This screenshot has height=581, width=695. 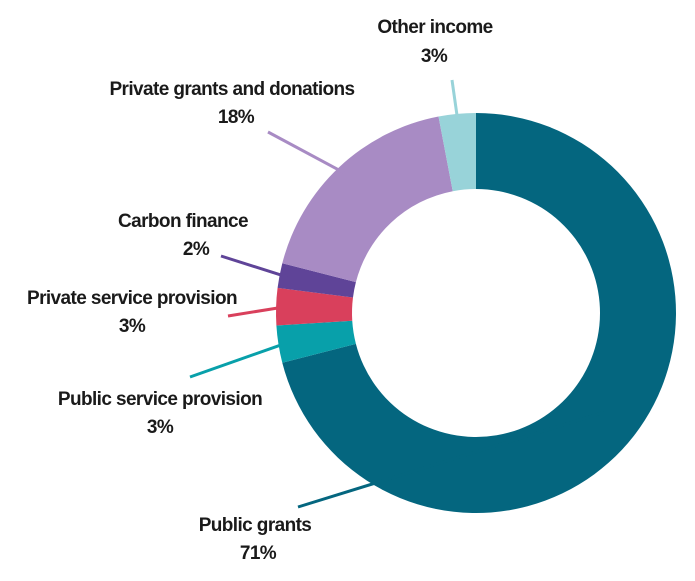 I want to click on slice-value-public-service-provision: 3%, so click(x=160, y=427).